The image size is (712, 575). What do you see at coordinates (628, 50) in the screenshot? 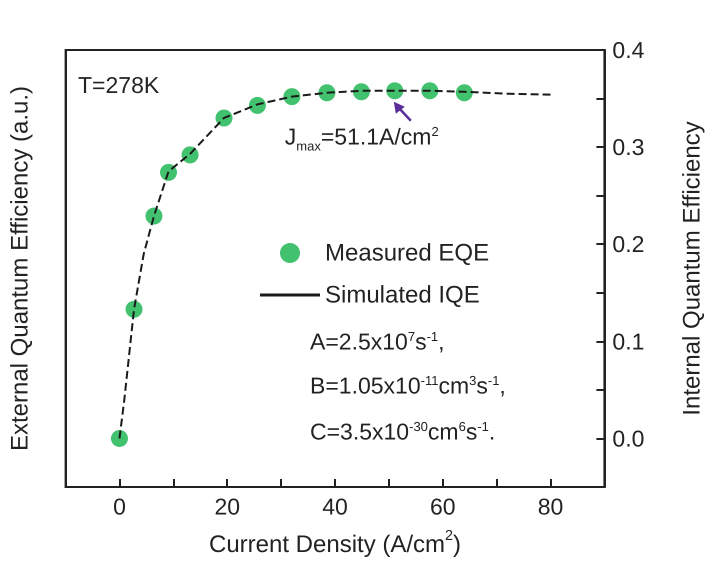
I see `y-tick-label: 0.4` at bounding box center [628, 50].